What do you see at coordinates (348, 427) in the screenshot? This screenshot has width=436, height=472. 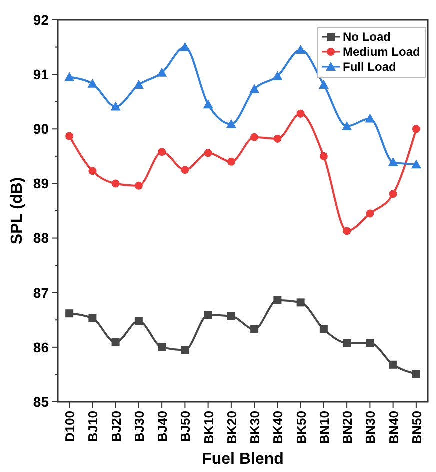 I see `x-tick-label: BN20` at bounding box center [348, 427].